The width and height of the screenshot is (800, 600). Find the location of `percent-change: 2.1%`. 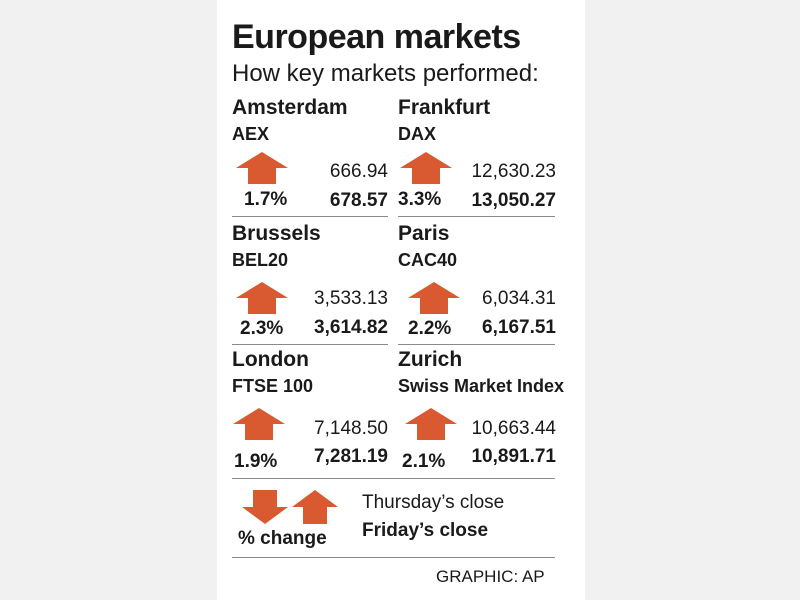

percent-change: 2.1% is located at coordinates (424, 461).